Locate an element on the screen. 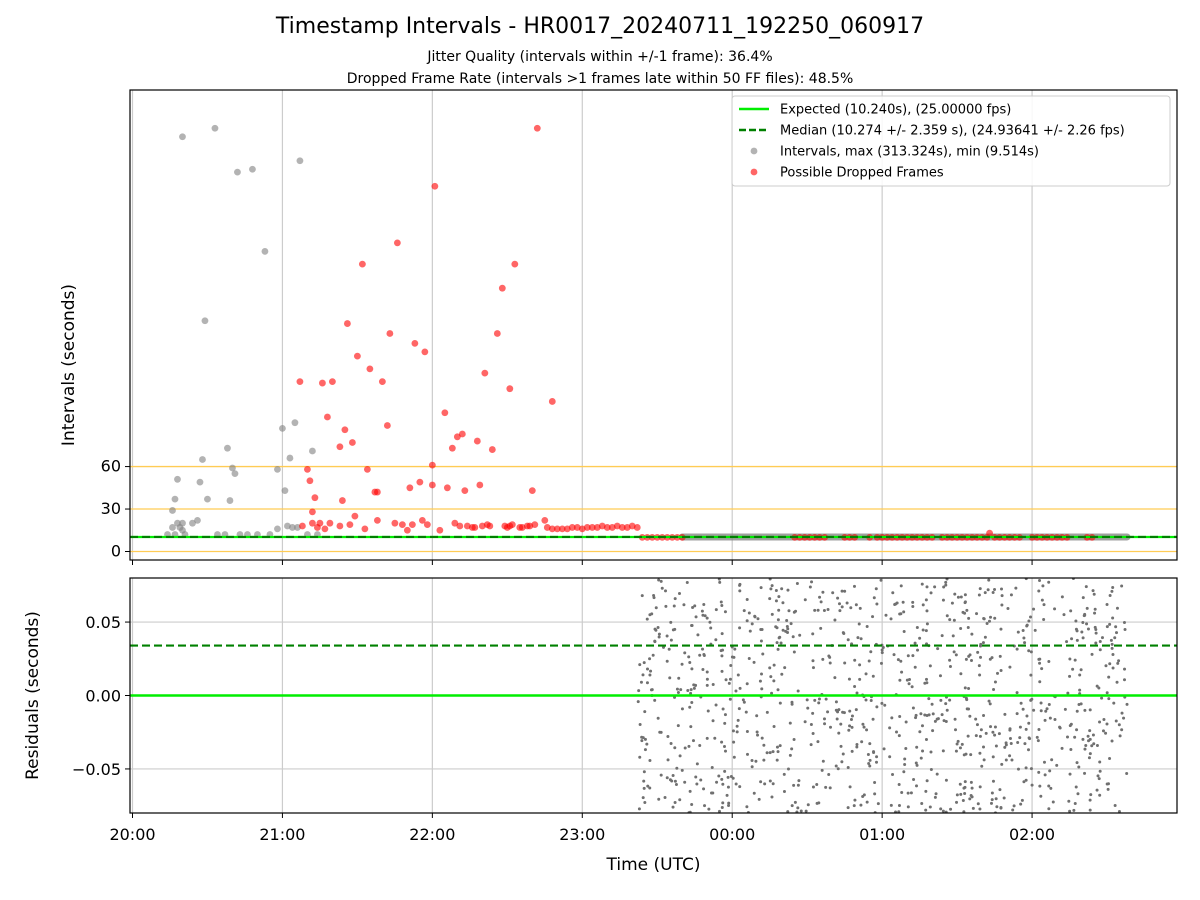 Image resolution: width=1200 pixels, height=900 pixels. intervals-ylabel: Intervals (seconds) is located at coordinates (69, 365).